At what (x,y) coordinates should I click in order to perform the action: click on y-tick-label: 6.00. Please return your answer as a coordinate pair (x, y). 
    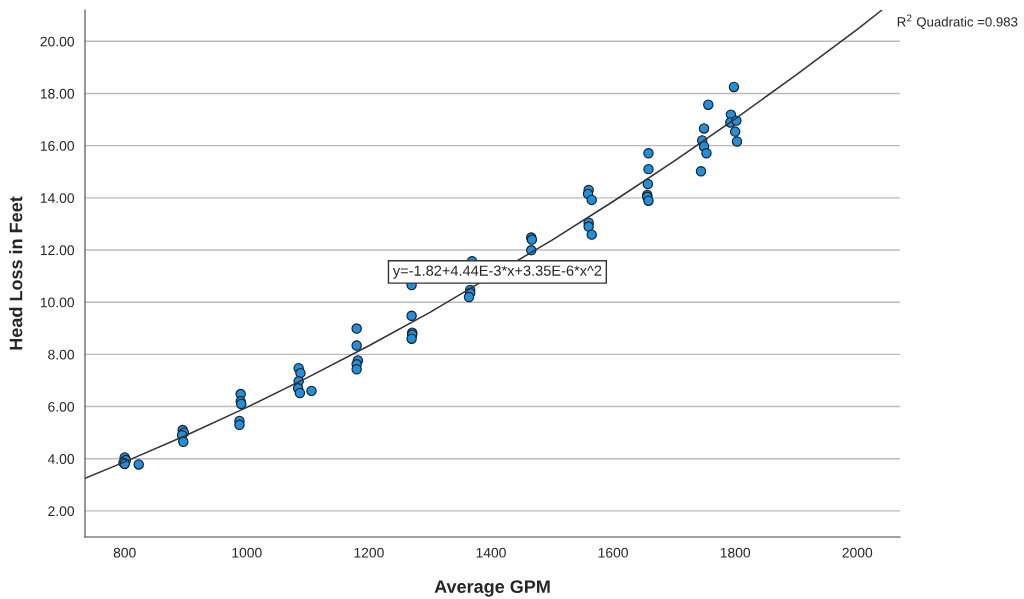
    Looking at the image, I should click on (61, 406).